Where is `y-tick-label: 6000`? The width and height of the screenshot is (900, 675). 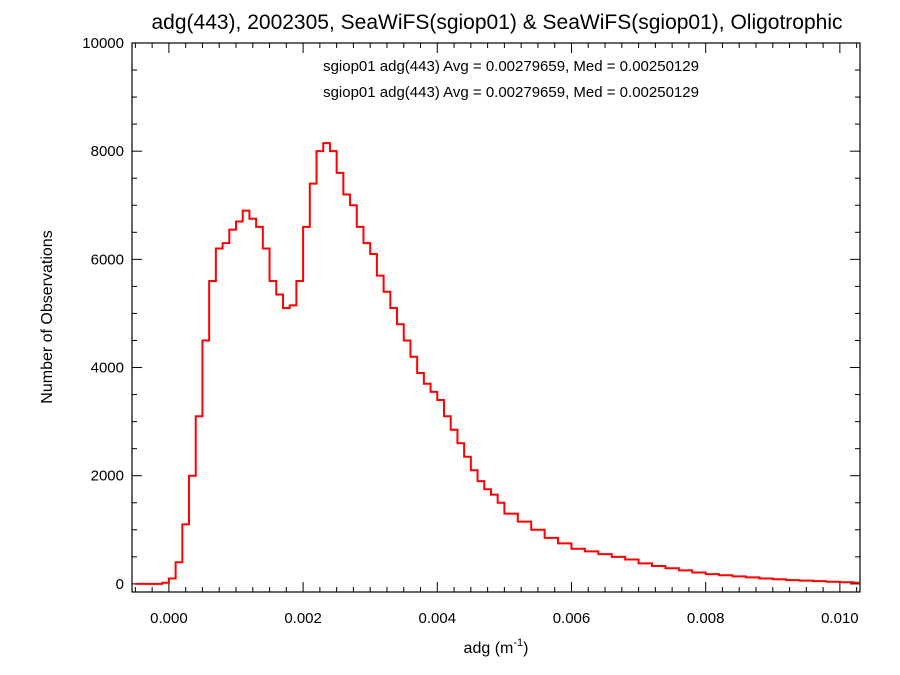 y-tick-label: 6000 is located at coordinates (107, 259).